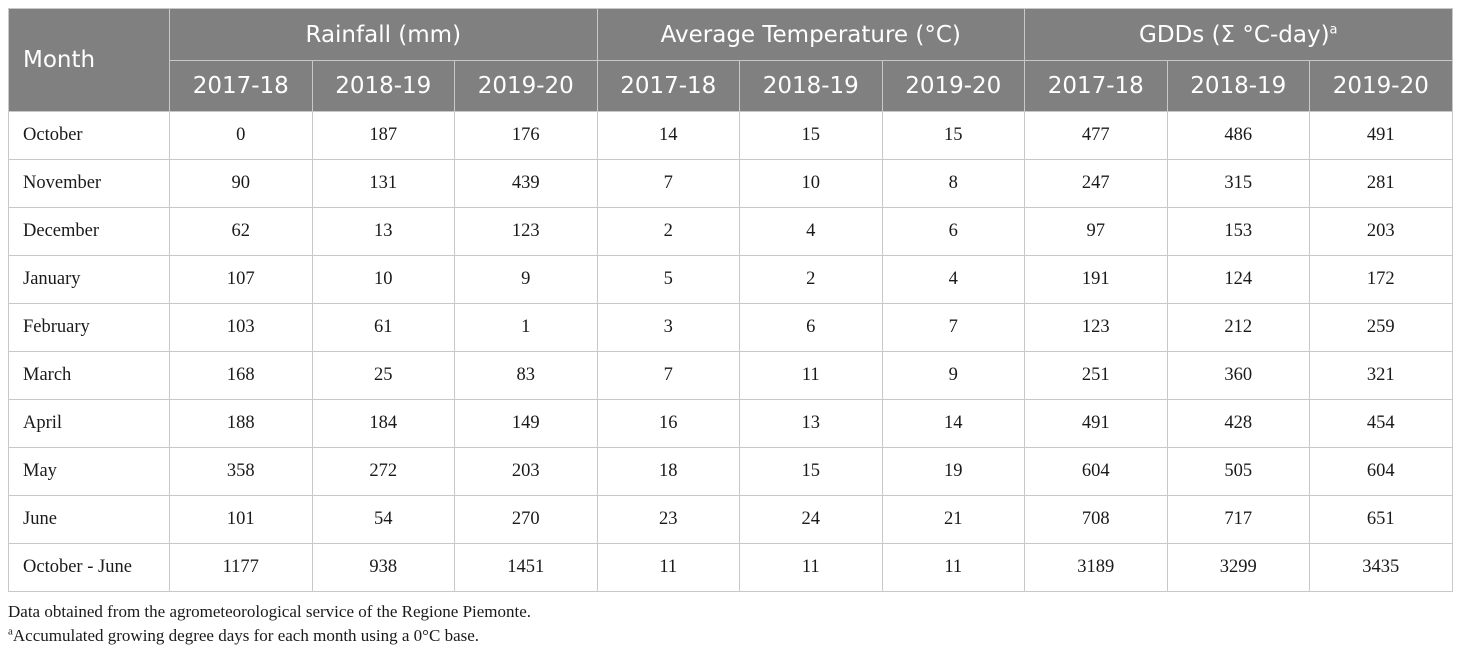  I want to click on table-row: April 188 184 149 16 13 14 491 428 454, so click(730, 423).